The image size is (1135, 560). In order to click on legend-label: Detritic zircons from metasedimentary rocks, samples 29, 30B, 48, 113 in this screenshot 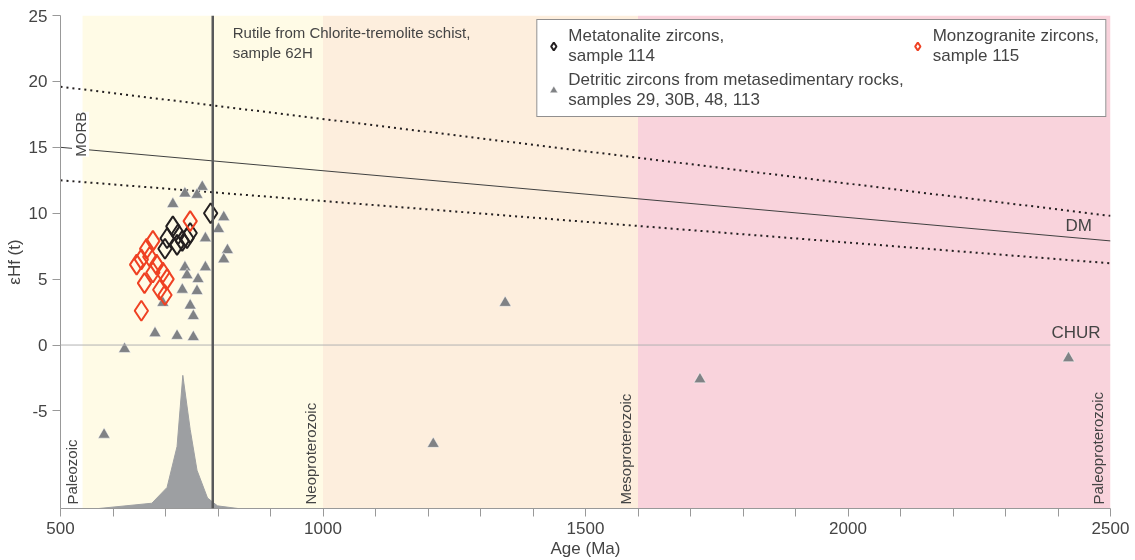, I will do `click(736, 90)`.